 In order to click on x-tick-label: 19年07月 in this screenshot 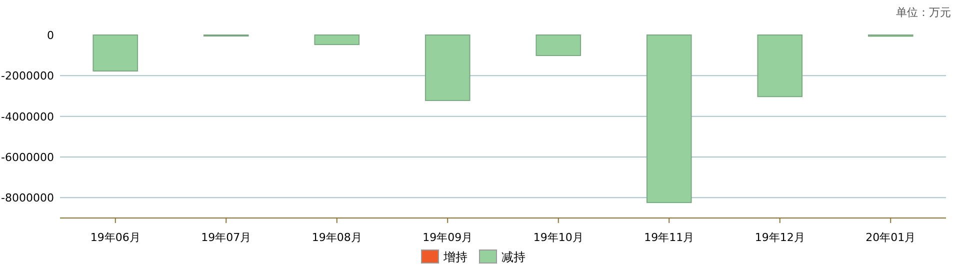, I will do `click(226, 237)`.